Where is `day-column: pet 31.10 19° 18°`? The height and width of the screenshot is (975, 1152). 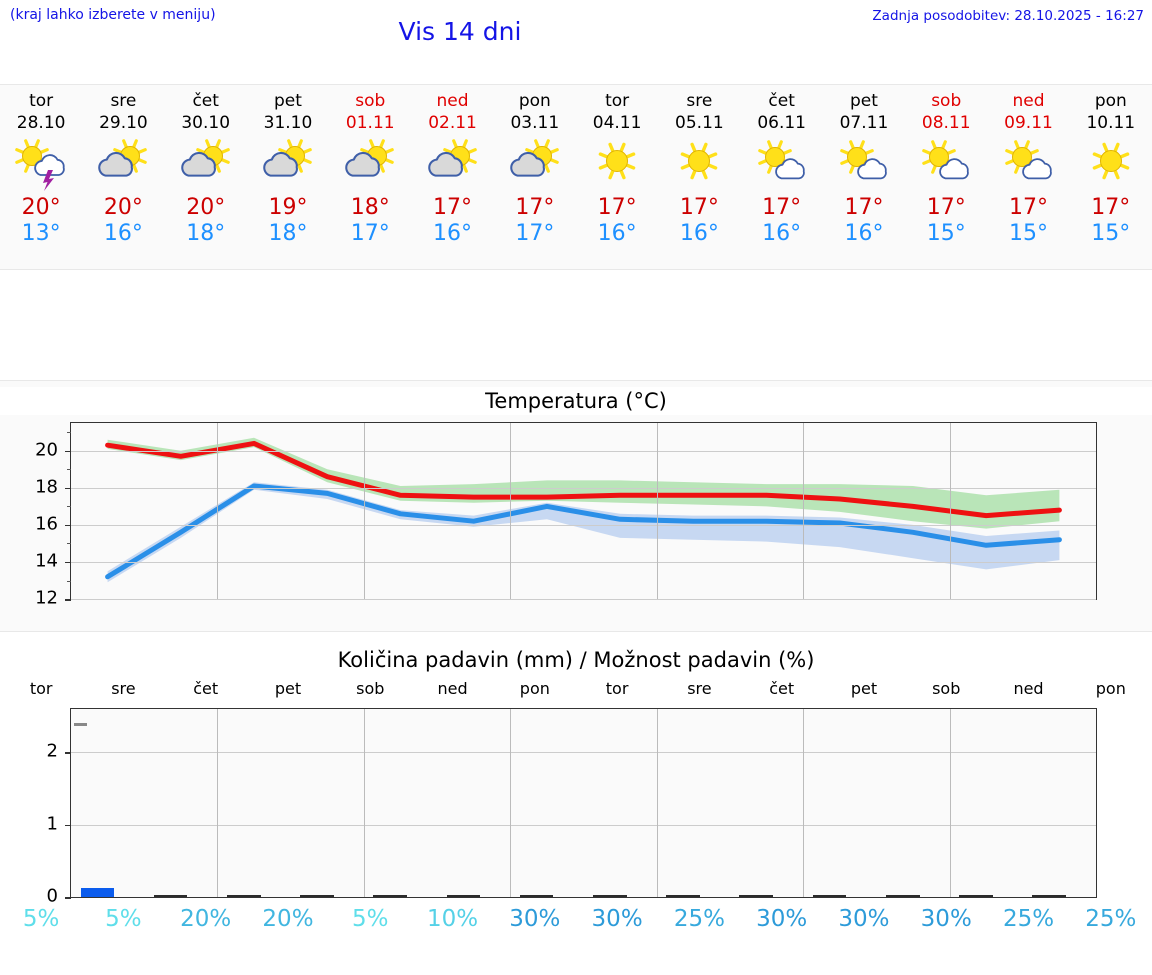 day-column: pet 31.10 19° 18° is located at coordinates (288, 177).